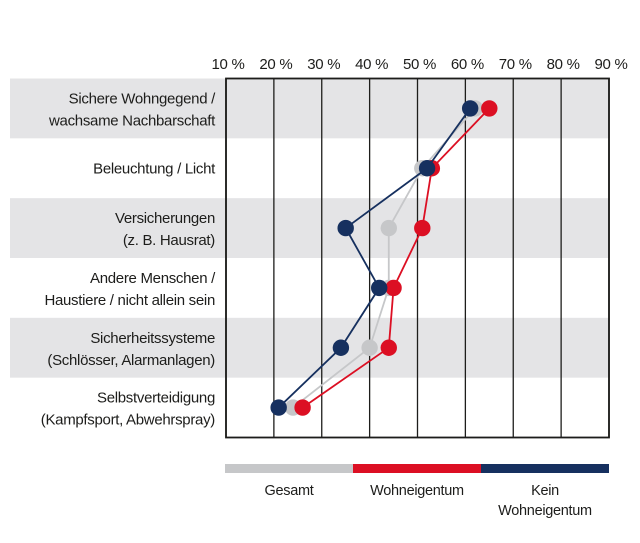 The width and height of the screenshot is (640, 543). Describe the element at coordinates (467, 64) in the screenshot. I see `axis-tick-label: 60 %` at that location.